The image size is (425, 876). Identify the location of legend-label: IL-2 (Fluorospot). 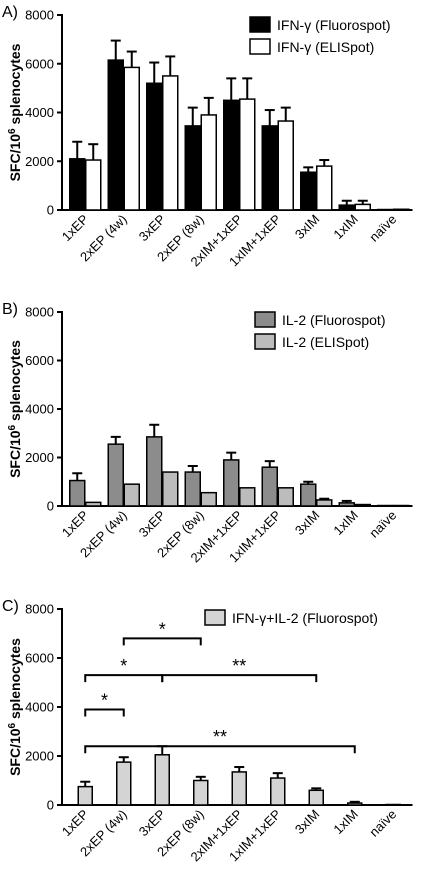
(333, 320).